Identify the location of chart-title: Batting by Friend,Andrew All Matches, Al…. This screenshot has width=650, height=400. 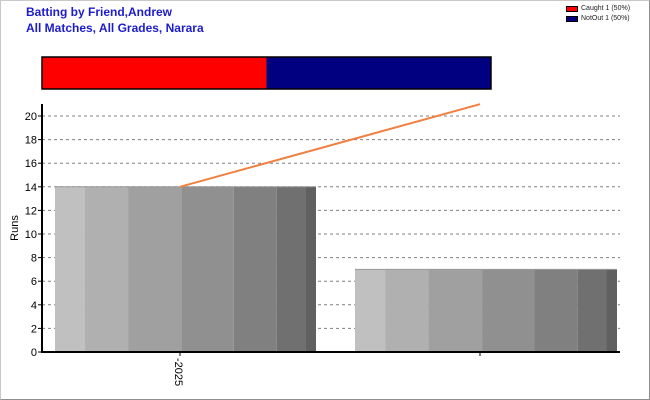
(115, 20).